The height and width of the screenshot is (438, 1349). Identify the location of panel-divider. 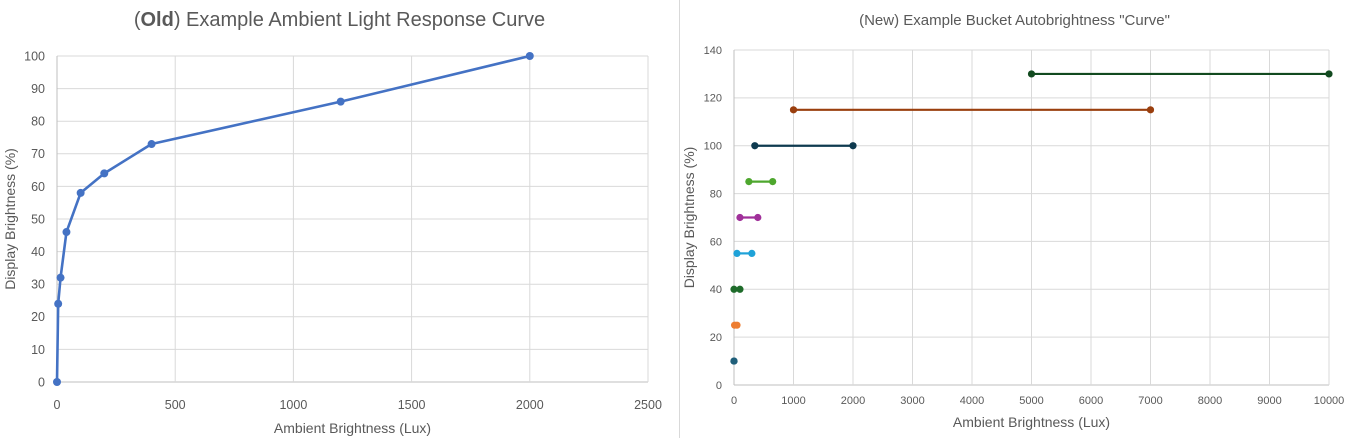
(679, 219).